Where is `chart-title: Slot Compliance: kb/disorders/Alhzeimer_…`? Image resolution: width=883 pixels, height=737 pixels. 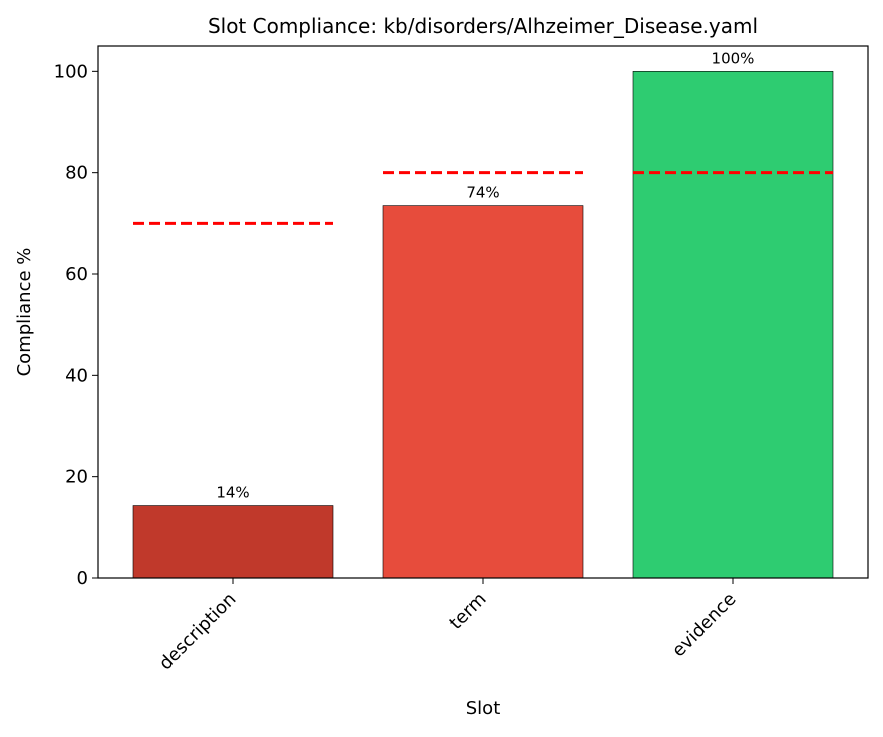
chart-title: Slot Compliance: kb/disorders/Alhzeimer_… is located at coordinates (483, 26).